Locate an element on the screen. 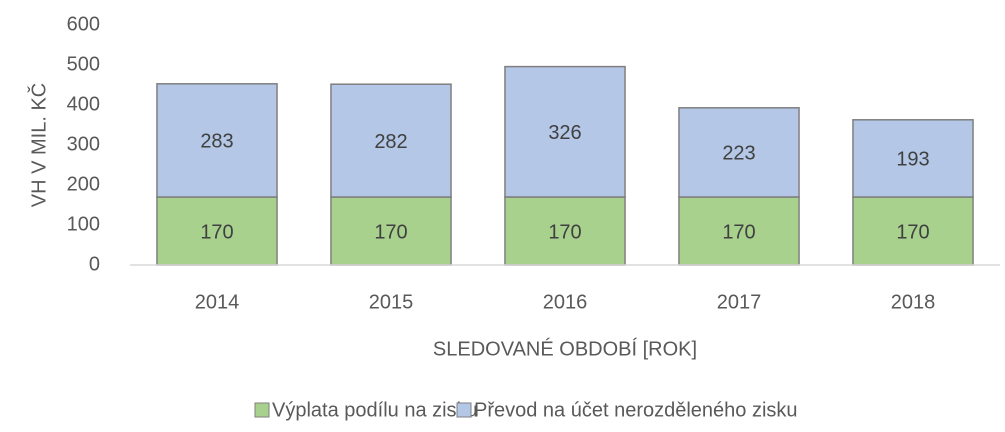 The width and height of the screenshot is (1005, 432). y-axis-label: VH V MIL. KČ is located at coordinates (38, 145).